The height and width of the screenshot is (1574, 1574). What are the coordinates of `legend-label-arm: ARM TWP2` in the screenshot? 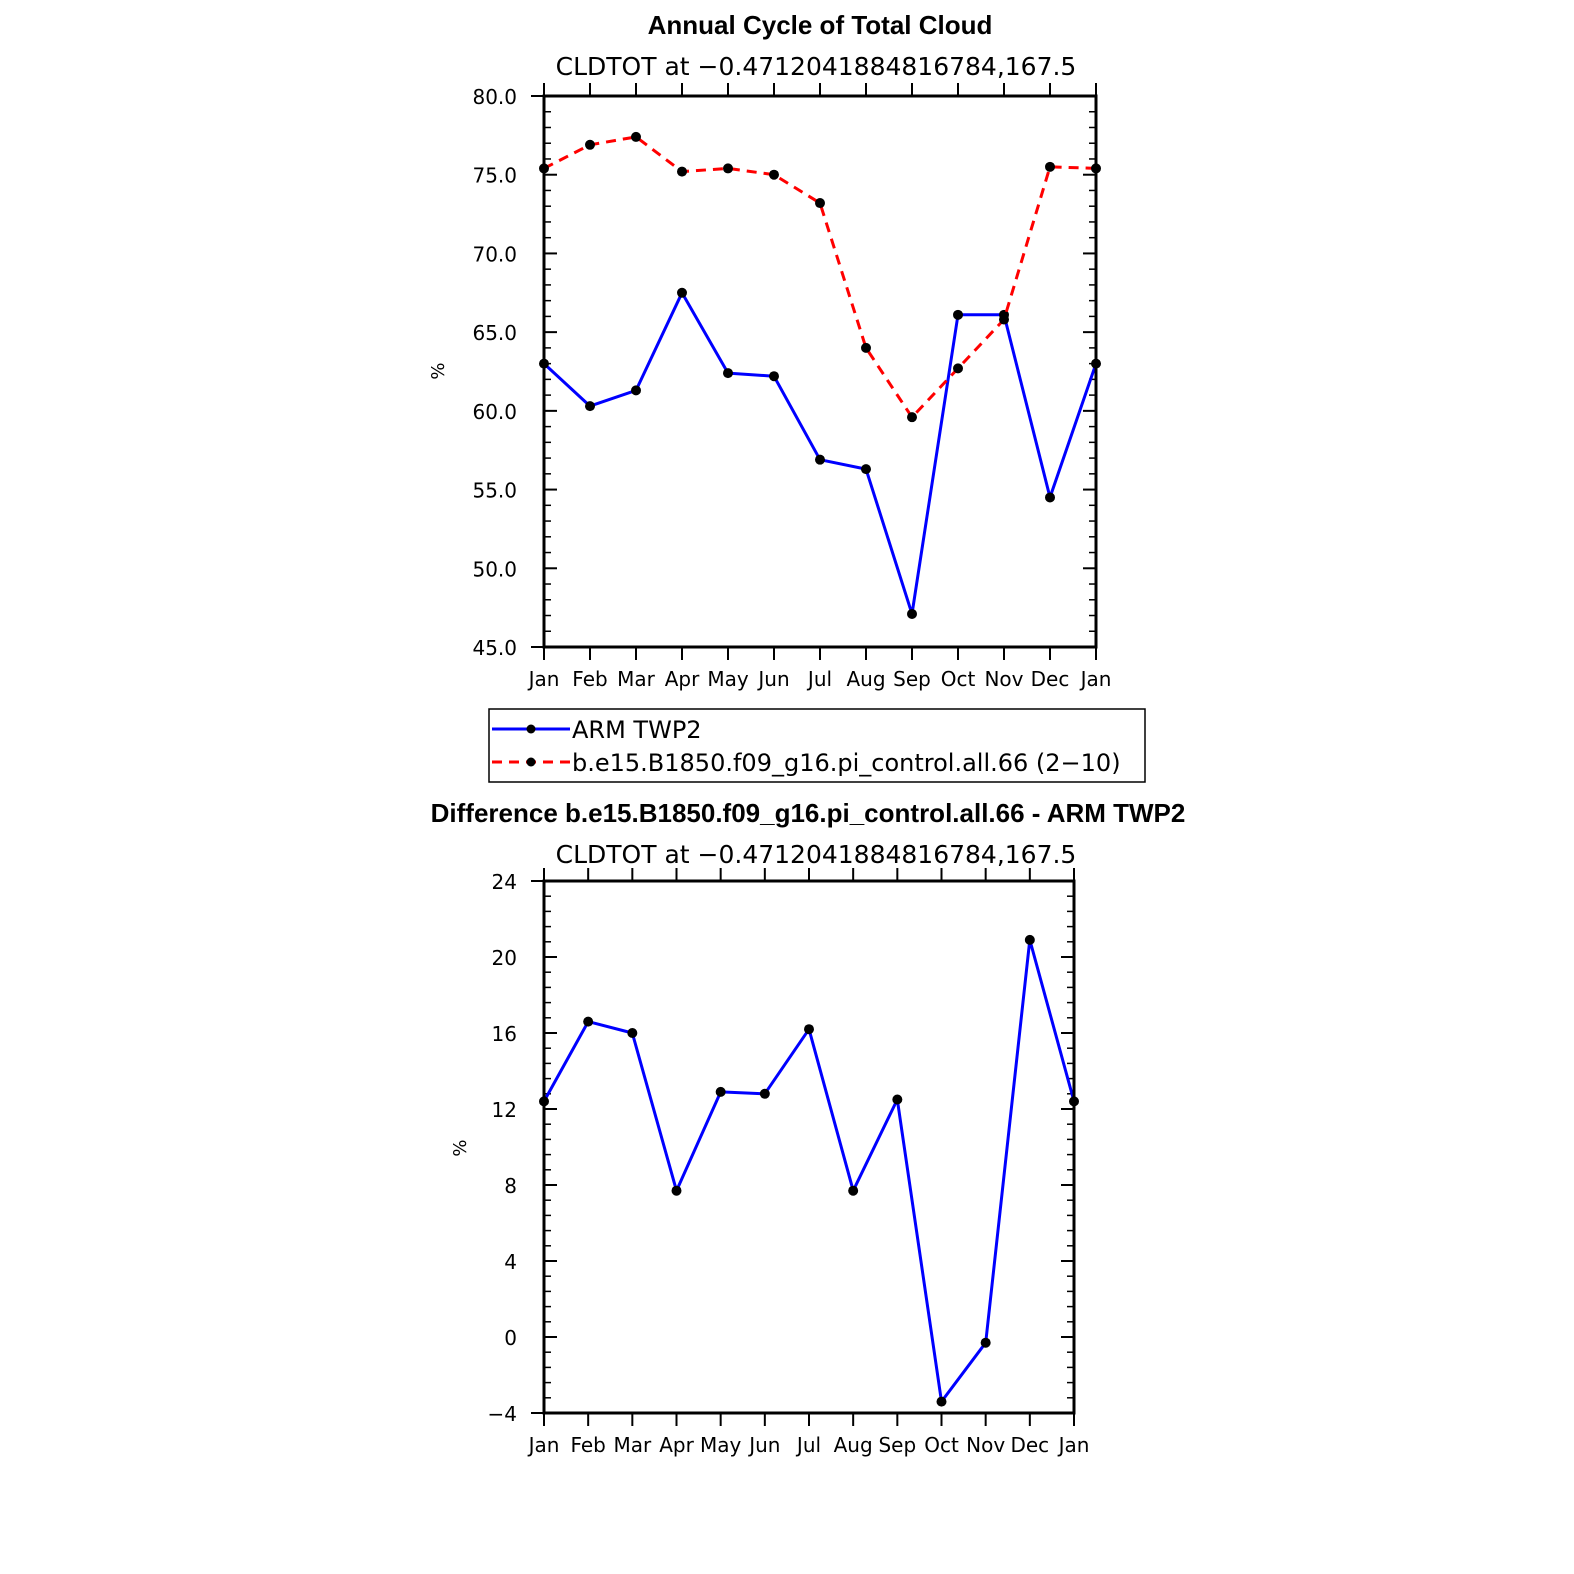 It's located at (637, 730).